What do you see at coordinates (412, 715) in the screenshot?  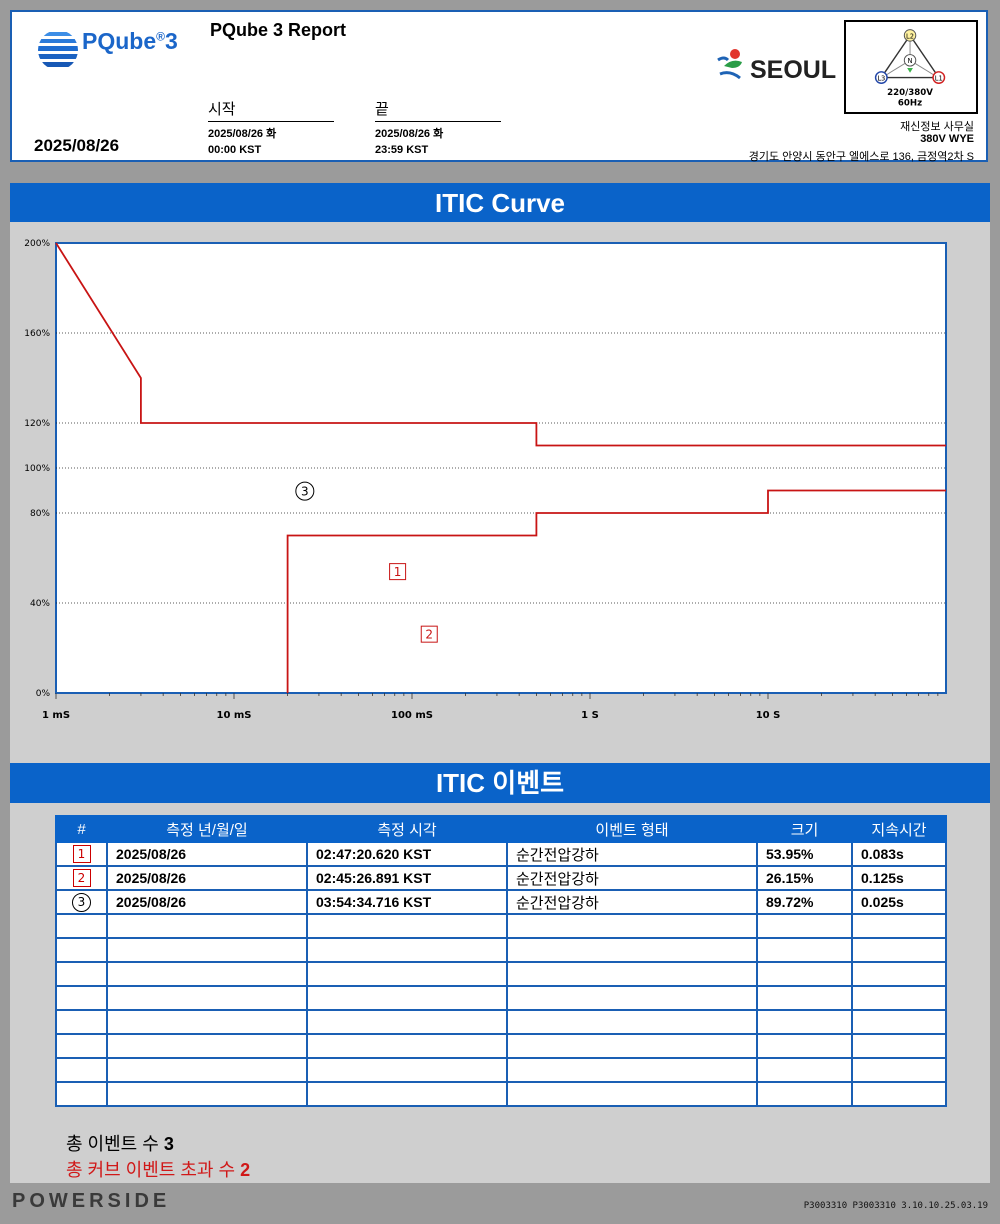 I see `x-tick-label: 100 mS` at bounding box center [412, 715].